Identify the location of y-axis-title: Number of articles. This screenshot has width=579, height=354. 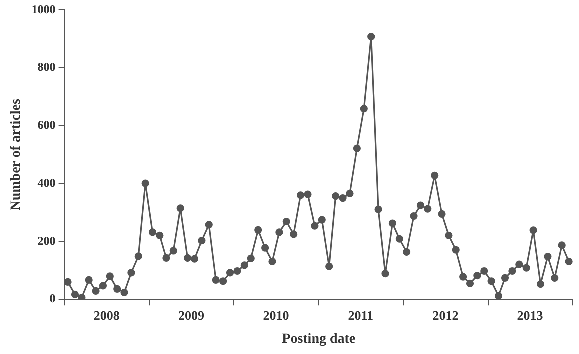
(16, 154).